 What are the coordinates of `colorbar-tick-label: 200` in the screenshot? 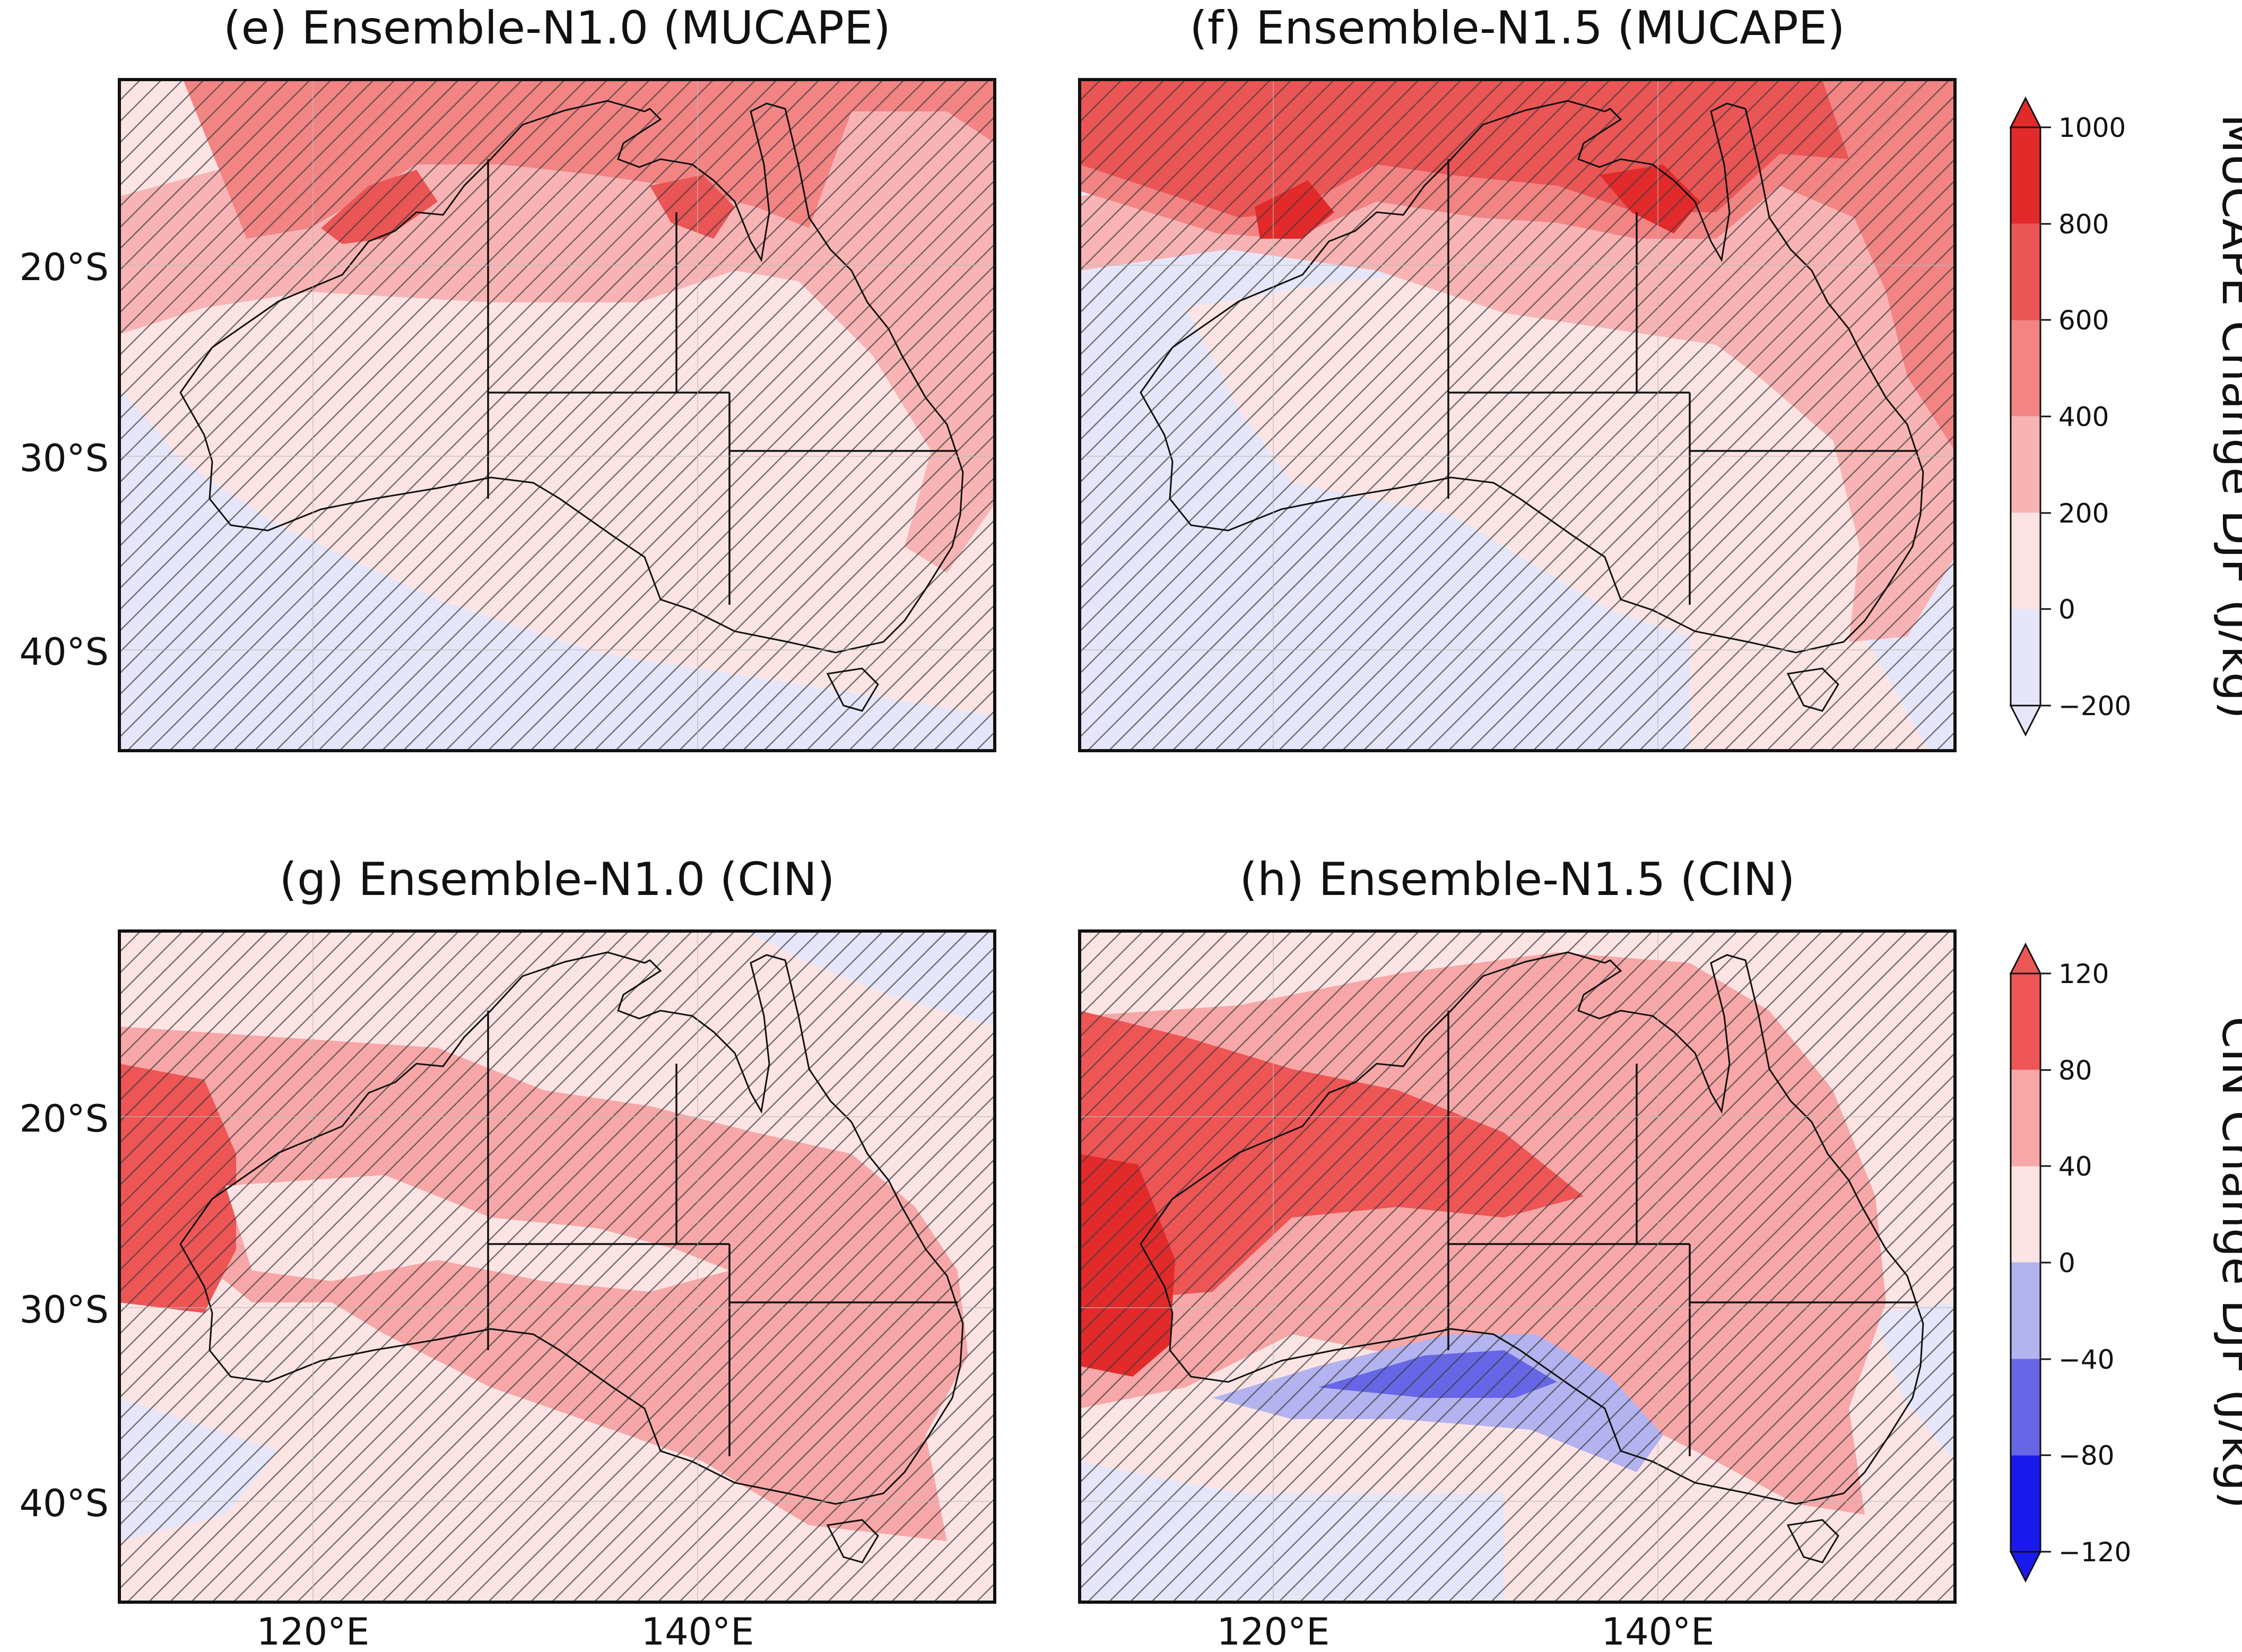 It's located at (2084, 513).